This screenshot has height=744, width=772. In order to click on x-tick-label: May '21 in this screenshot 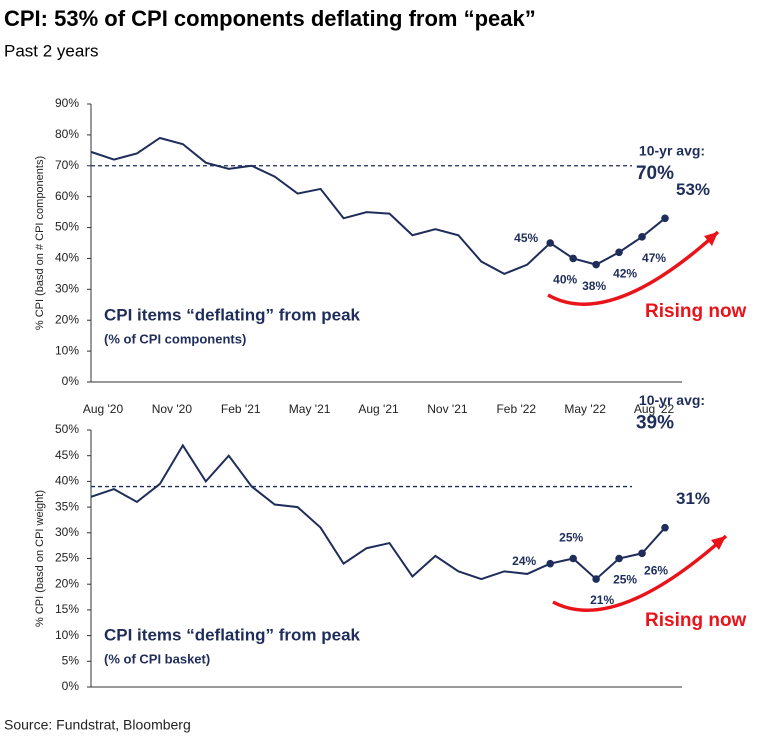, I will do `click(310, 409)`.